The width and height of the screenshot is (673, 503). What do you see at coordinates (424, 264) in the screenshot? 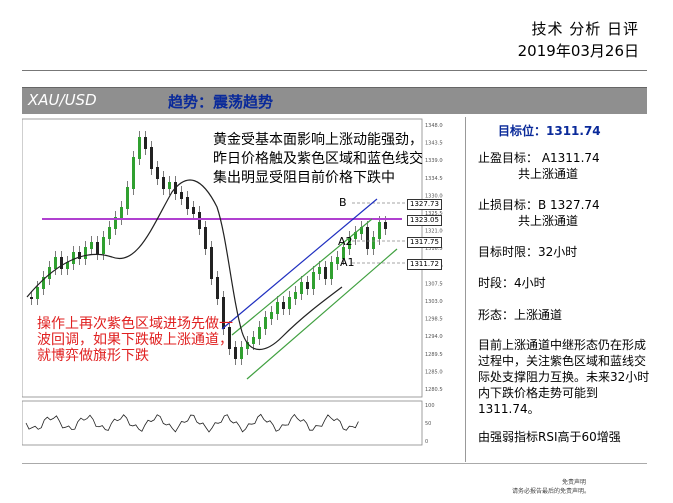
I see `price-tag-a1: 1311.72` at bounding box center [424, 264].